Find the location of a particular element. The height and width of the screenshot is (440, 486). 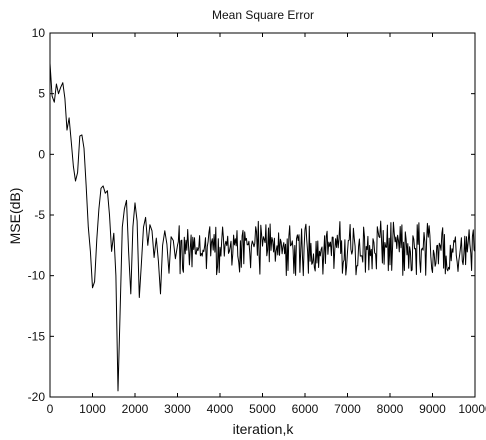

x-tick-label: 5000 is located at coordinates (262, 409).